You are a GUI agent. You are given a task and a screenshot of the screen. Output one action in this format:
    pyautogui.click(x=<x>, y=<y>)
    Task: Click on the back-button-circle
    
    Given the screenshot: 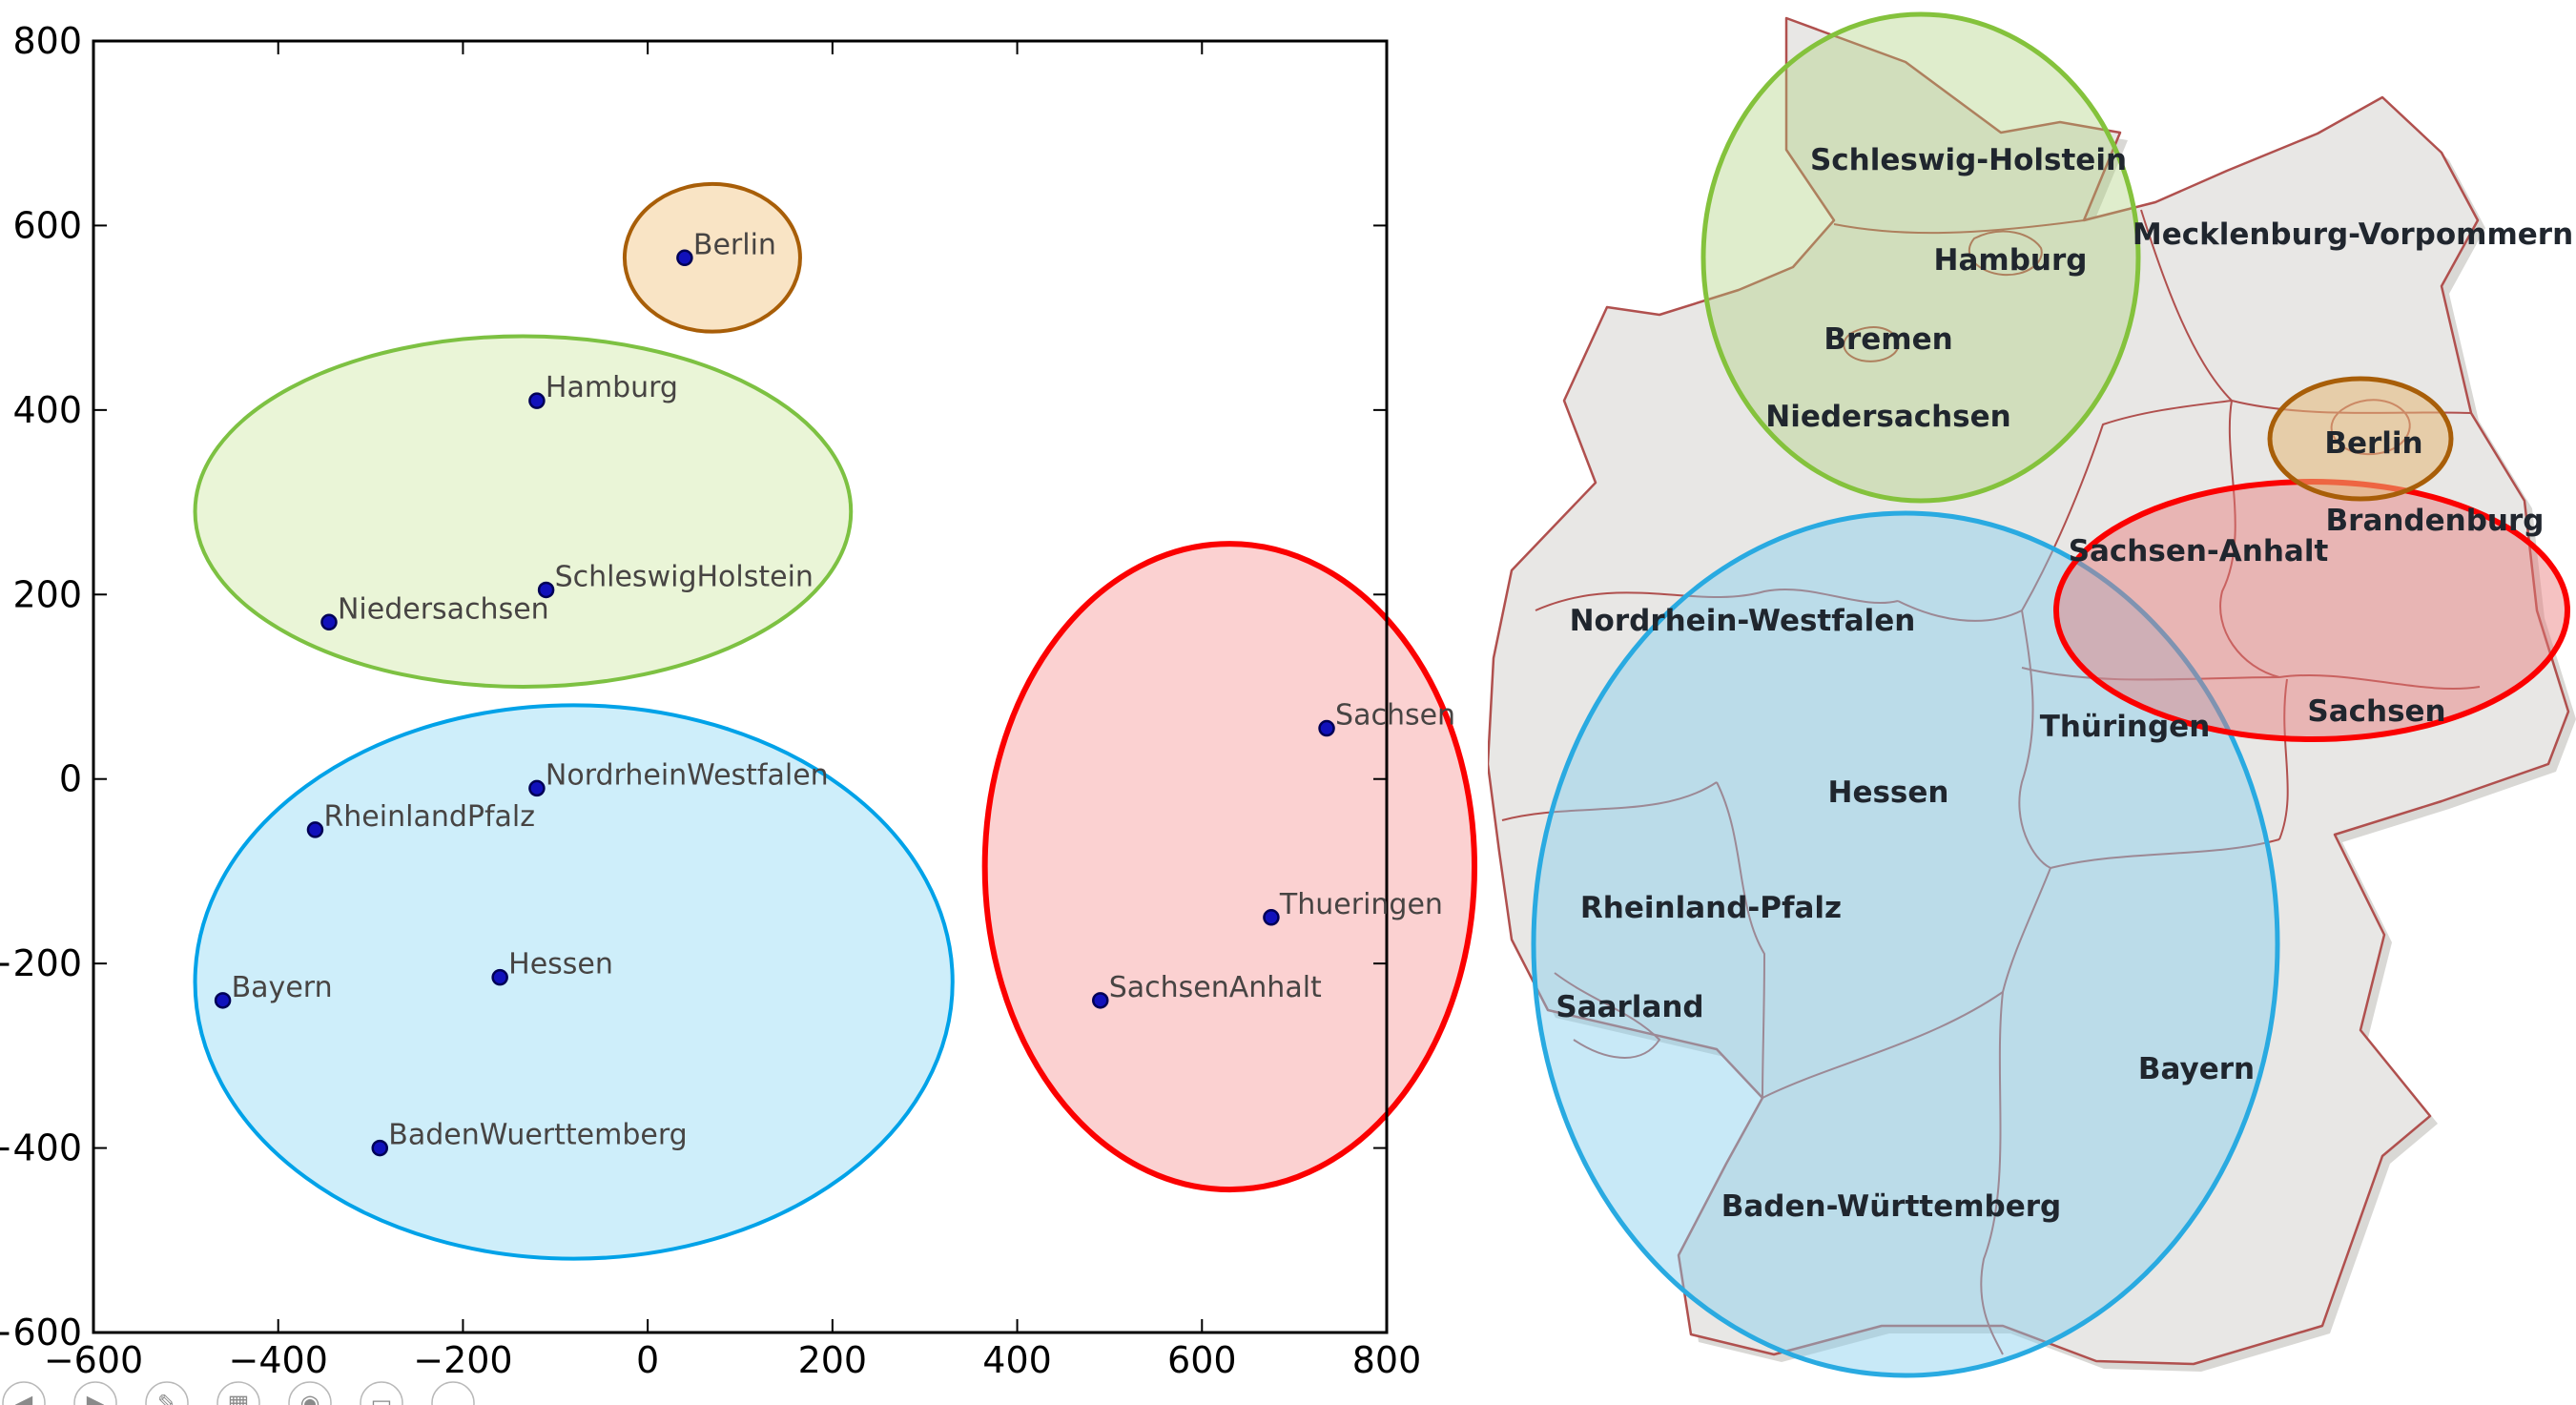 What is the action you would take?
    pyautogui.click(x=24, y=1393)
    